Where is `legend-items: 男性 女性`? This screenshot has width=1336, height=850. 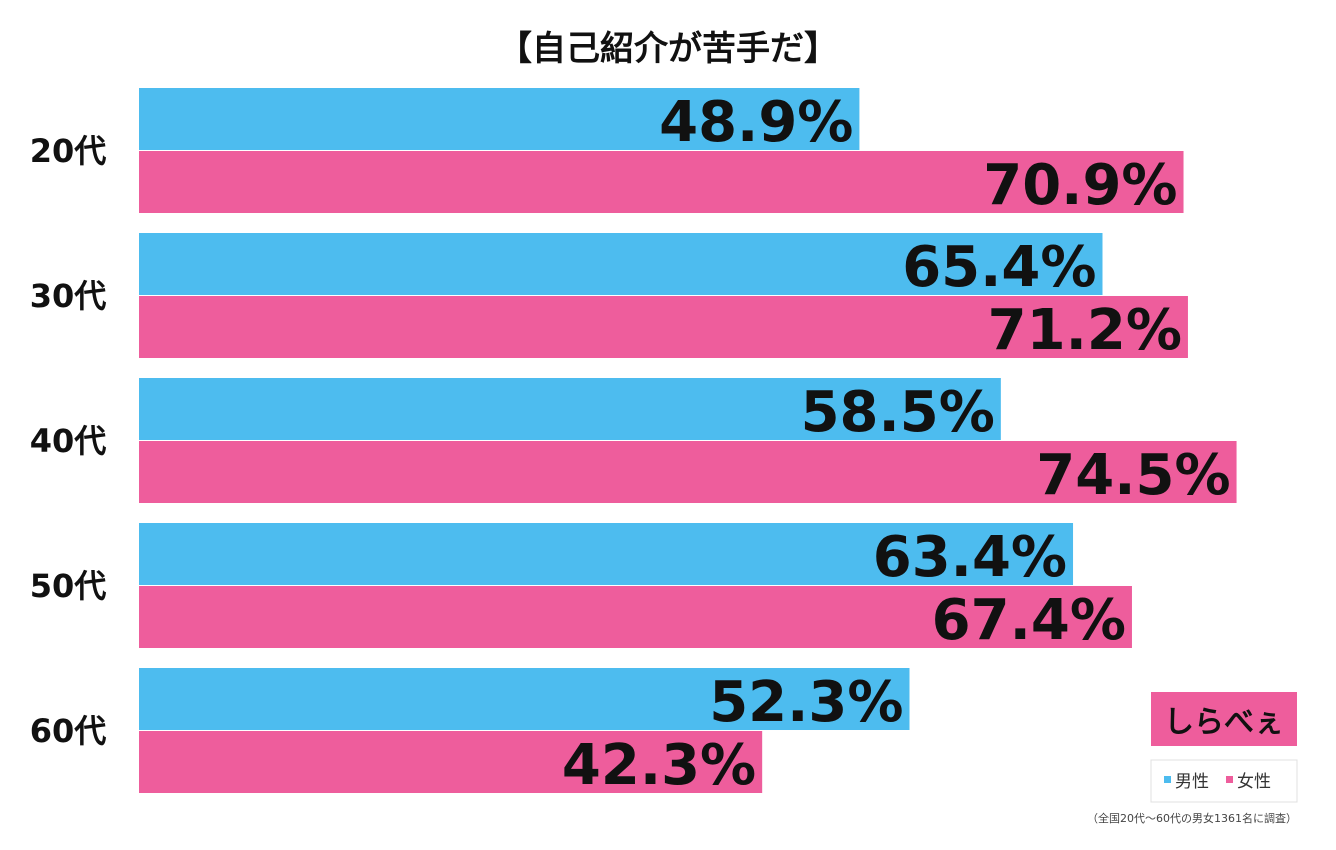 legend-items: 男性 女性 is located at coordinates (1217, 782).